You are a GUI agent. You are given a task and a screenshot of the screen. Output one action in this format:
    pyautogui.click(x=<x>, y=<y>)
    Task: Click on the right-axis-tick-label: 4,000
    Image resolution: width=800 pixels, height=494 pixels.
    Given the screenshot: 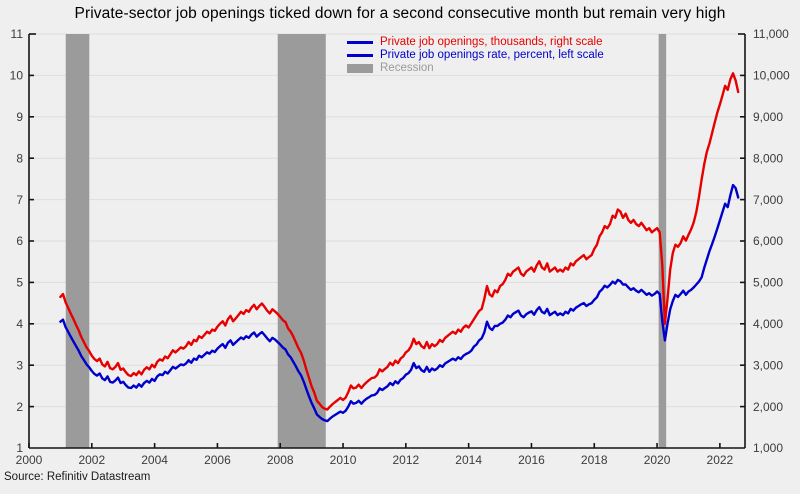 What is the action you would take?
    pyautogui.click(x=768, y=324)
    